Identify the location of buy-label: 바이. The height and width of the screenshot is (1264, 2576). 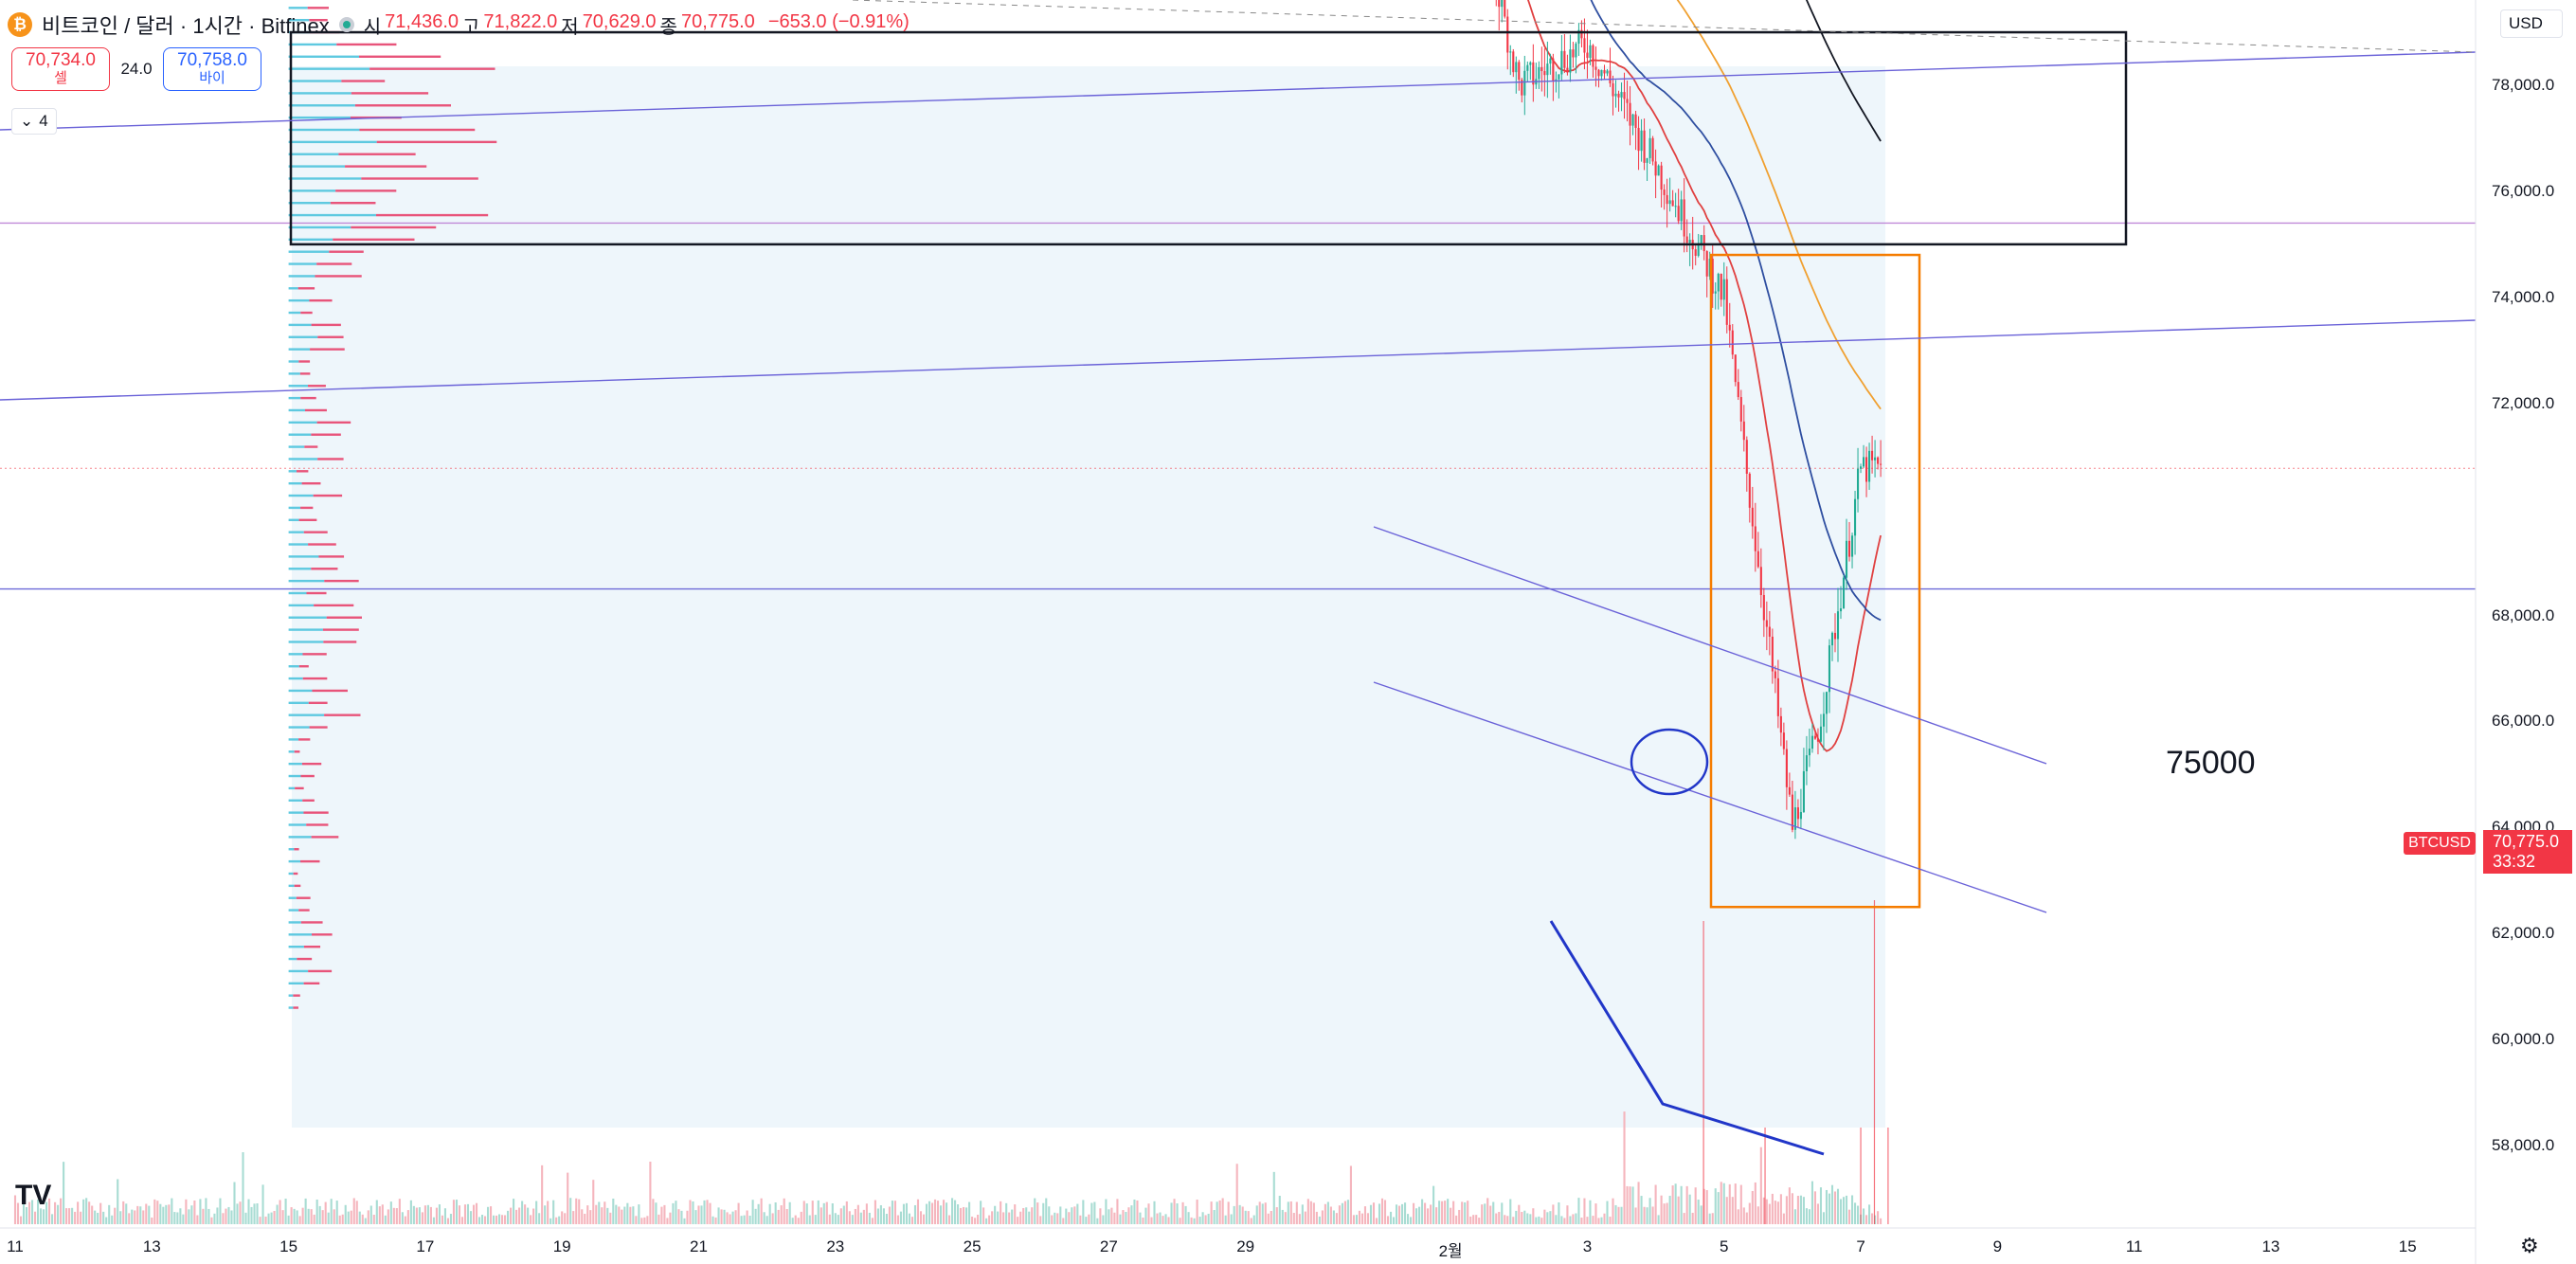
(212, 79).